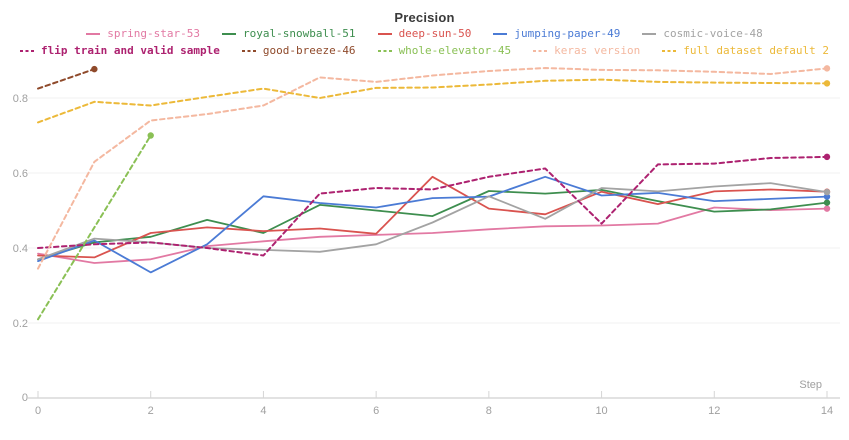 This screenshot has height=440, width=849. What do you see at coordinates (827, 157) in the screenshot?
I see `series-endpoint-flip-train-and-valid-sample` at bounding box center [827, 157].